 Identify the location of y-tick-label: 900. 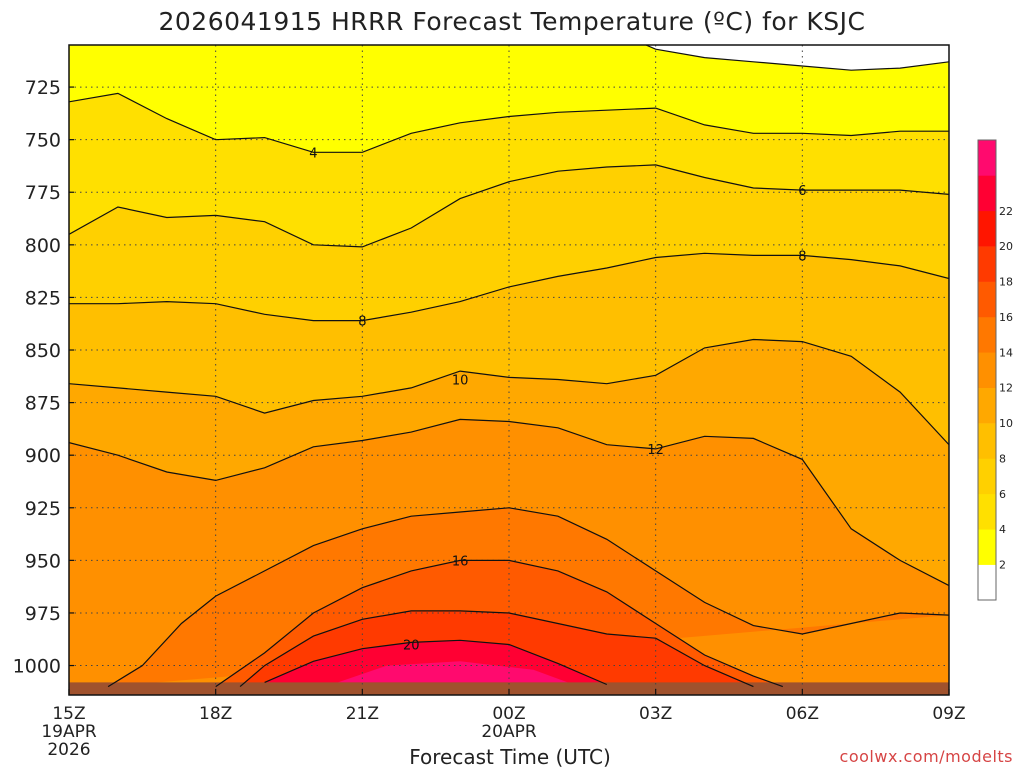
(43, 456).